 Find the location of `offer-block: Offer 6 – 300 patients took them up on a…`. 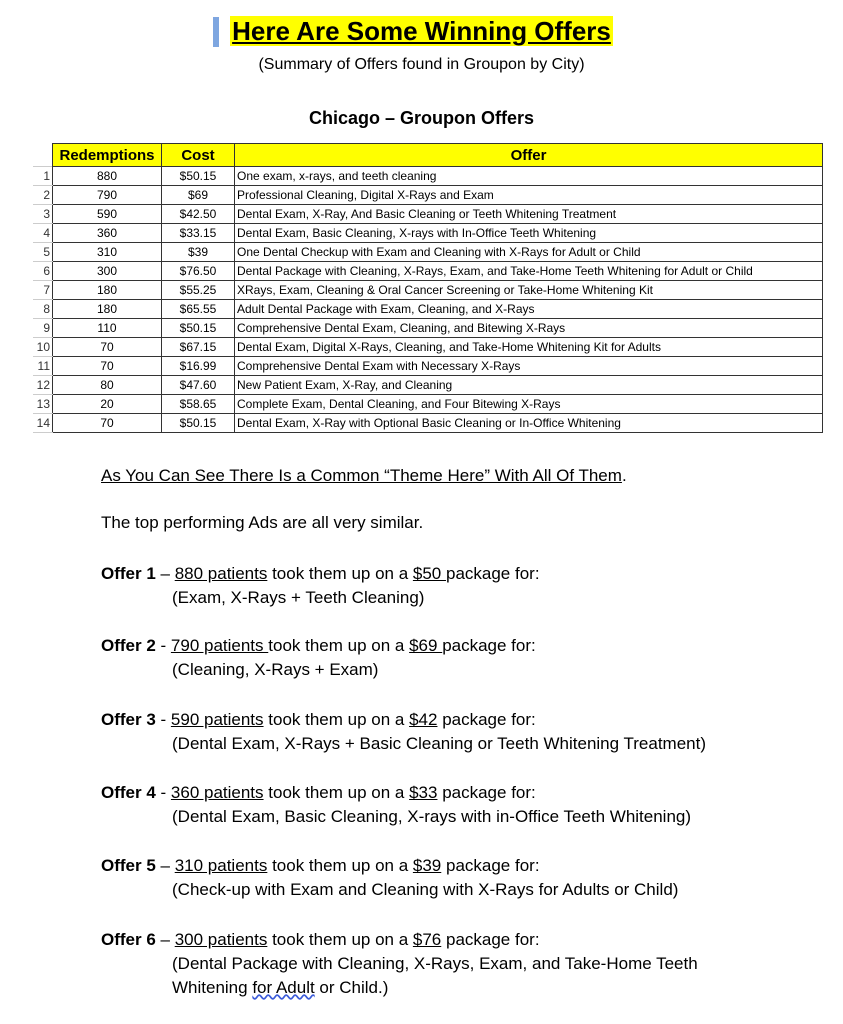

offer-block: Offer 6 – 300 patients took them up on a… is located at coordinates (399, 964).